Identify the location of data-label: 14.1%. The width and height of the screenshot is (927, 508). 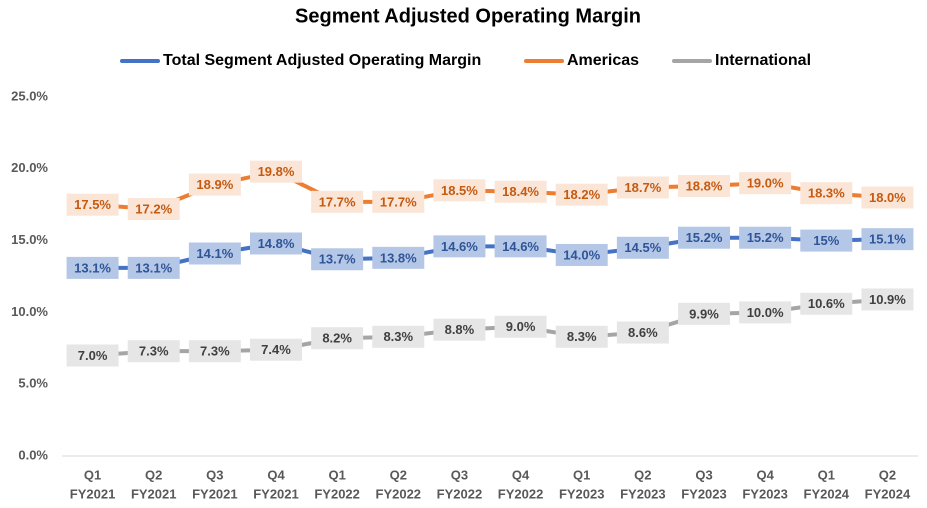
(214, 253).